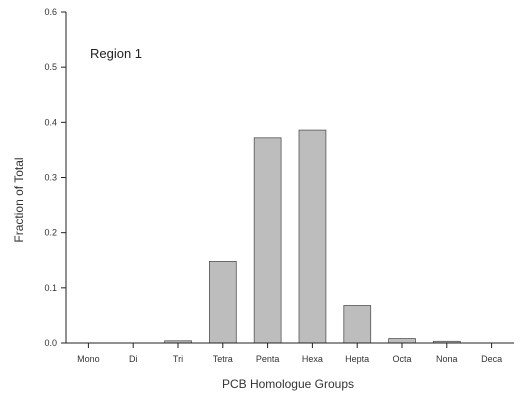  I want to click on bar-hexa, so click(312, 236).